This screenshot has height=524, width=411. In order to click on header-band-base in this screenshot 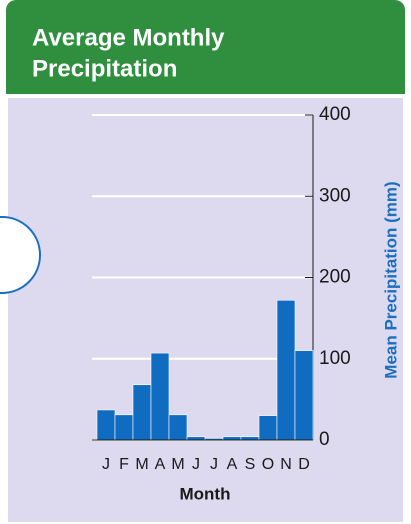, I will do `click(205, 91)`.